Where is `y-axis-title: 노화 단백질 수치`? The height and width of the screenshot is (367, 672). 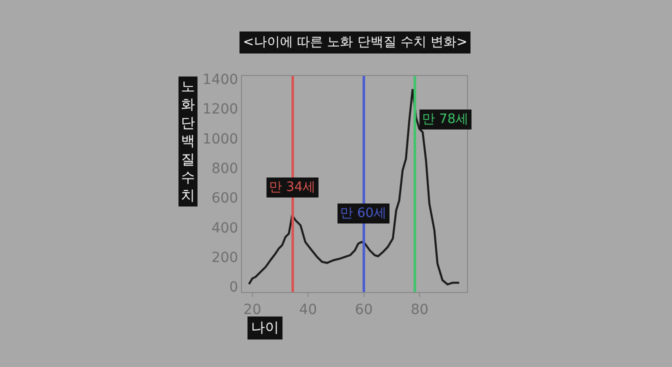
y-axis-title: 노화 단백질 수치 is located at coordinates (188, 141).